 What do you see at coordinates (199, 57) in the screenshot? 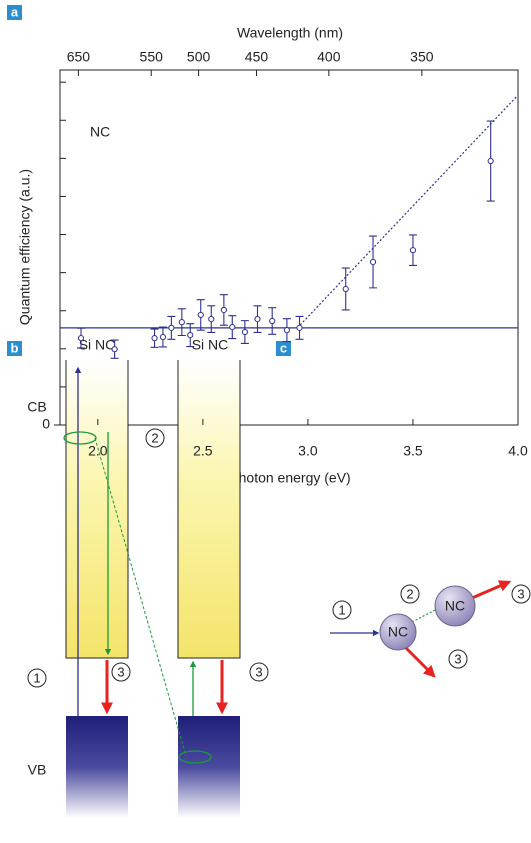
I see `x2-tick-label: 500` at bounding box center [199, 57].